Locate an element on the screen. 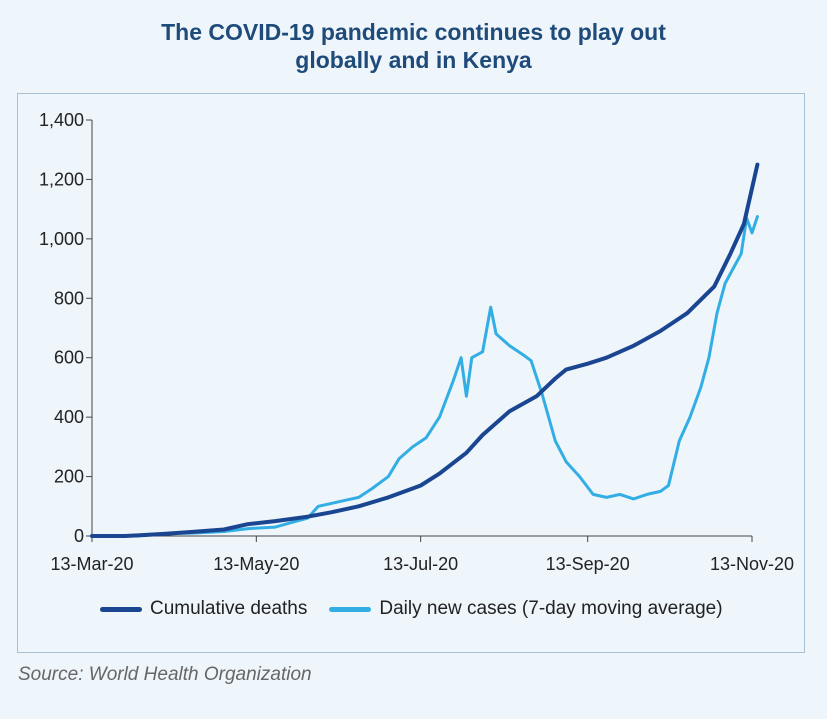  legend-label-deaths: Cumulative deaths is located at coordinates (229, 608).